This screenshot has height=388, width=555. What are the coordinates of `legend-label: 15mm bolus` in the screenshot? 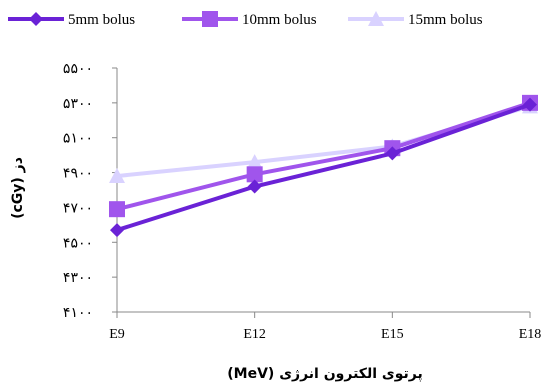 It's located at (445, 20).